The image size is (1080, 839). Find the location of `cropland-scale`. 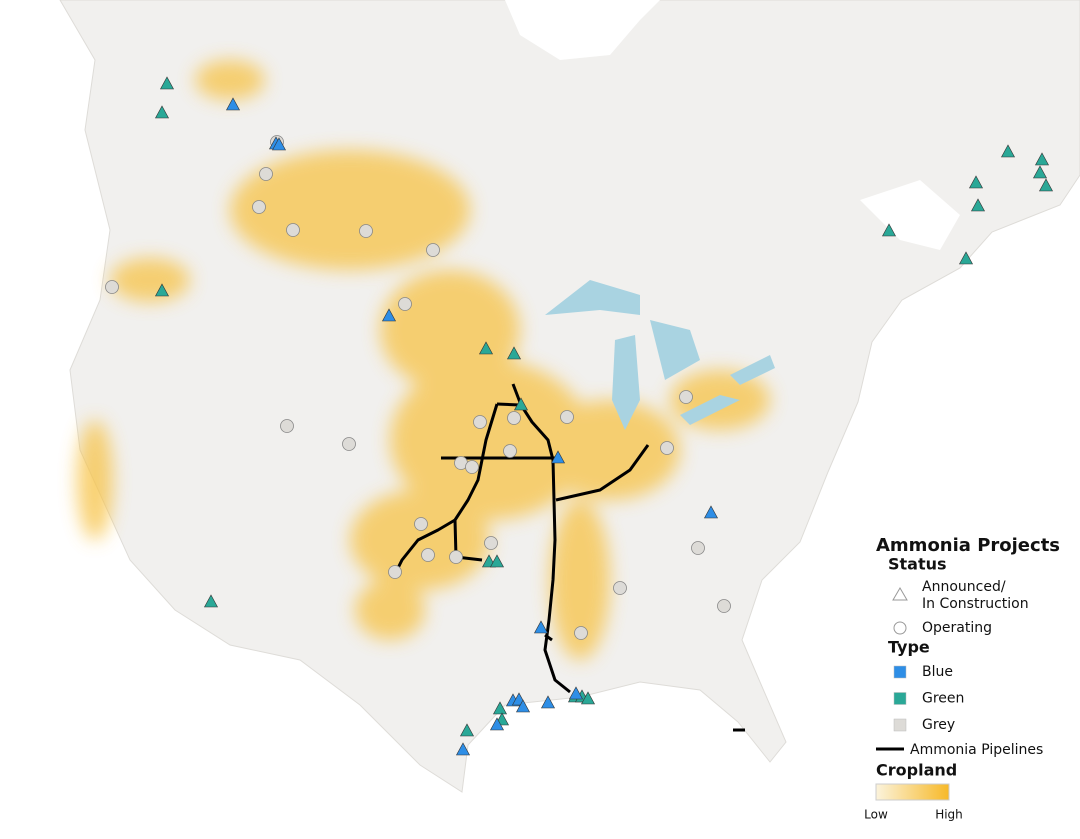

cropland-scale is located at coordinates (912, 792).